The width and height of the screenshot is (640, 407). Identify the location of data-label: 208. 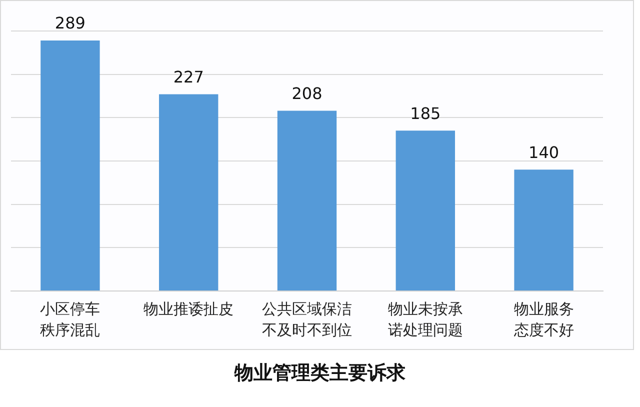
(307, 93).